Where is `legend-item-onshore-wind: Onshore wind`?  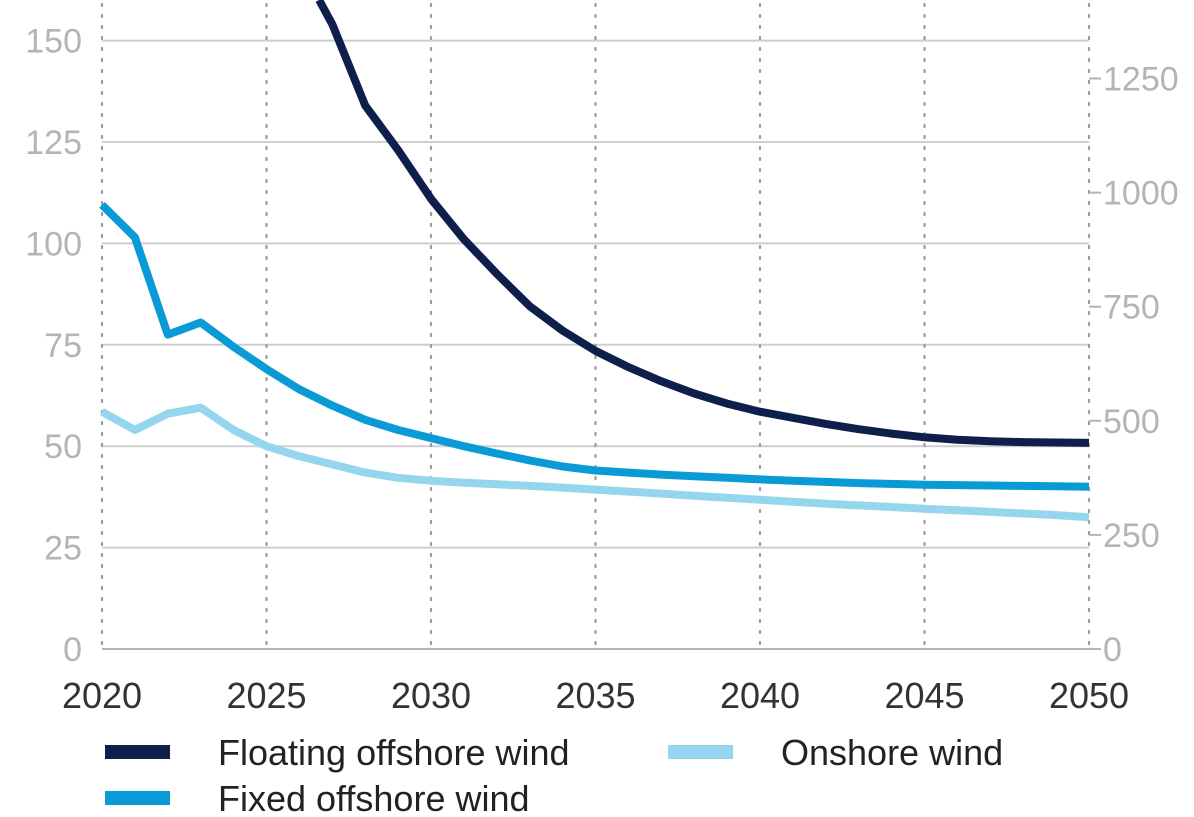
legend-item-onshore-wind: Onshore wind is located at coordinates (835, 752).